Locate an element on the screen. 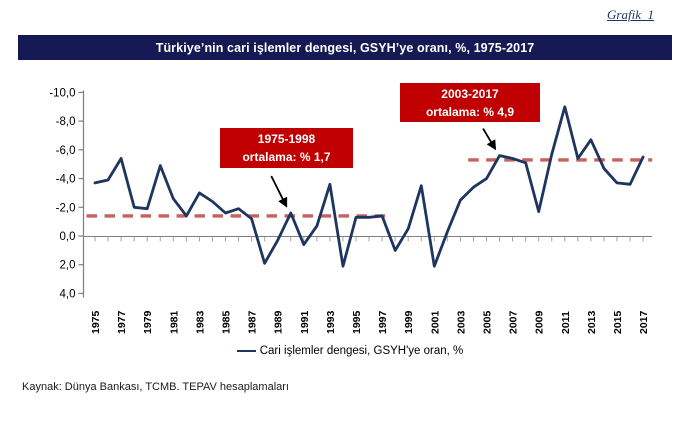 The width and height of the screenshot is (700, 431). annotation-average-label: ortalama: % 1,7 is located at coordinates (286, 157).